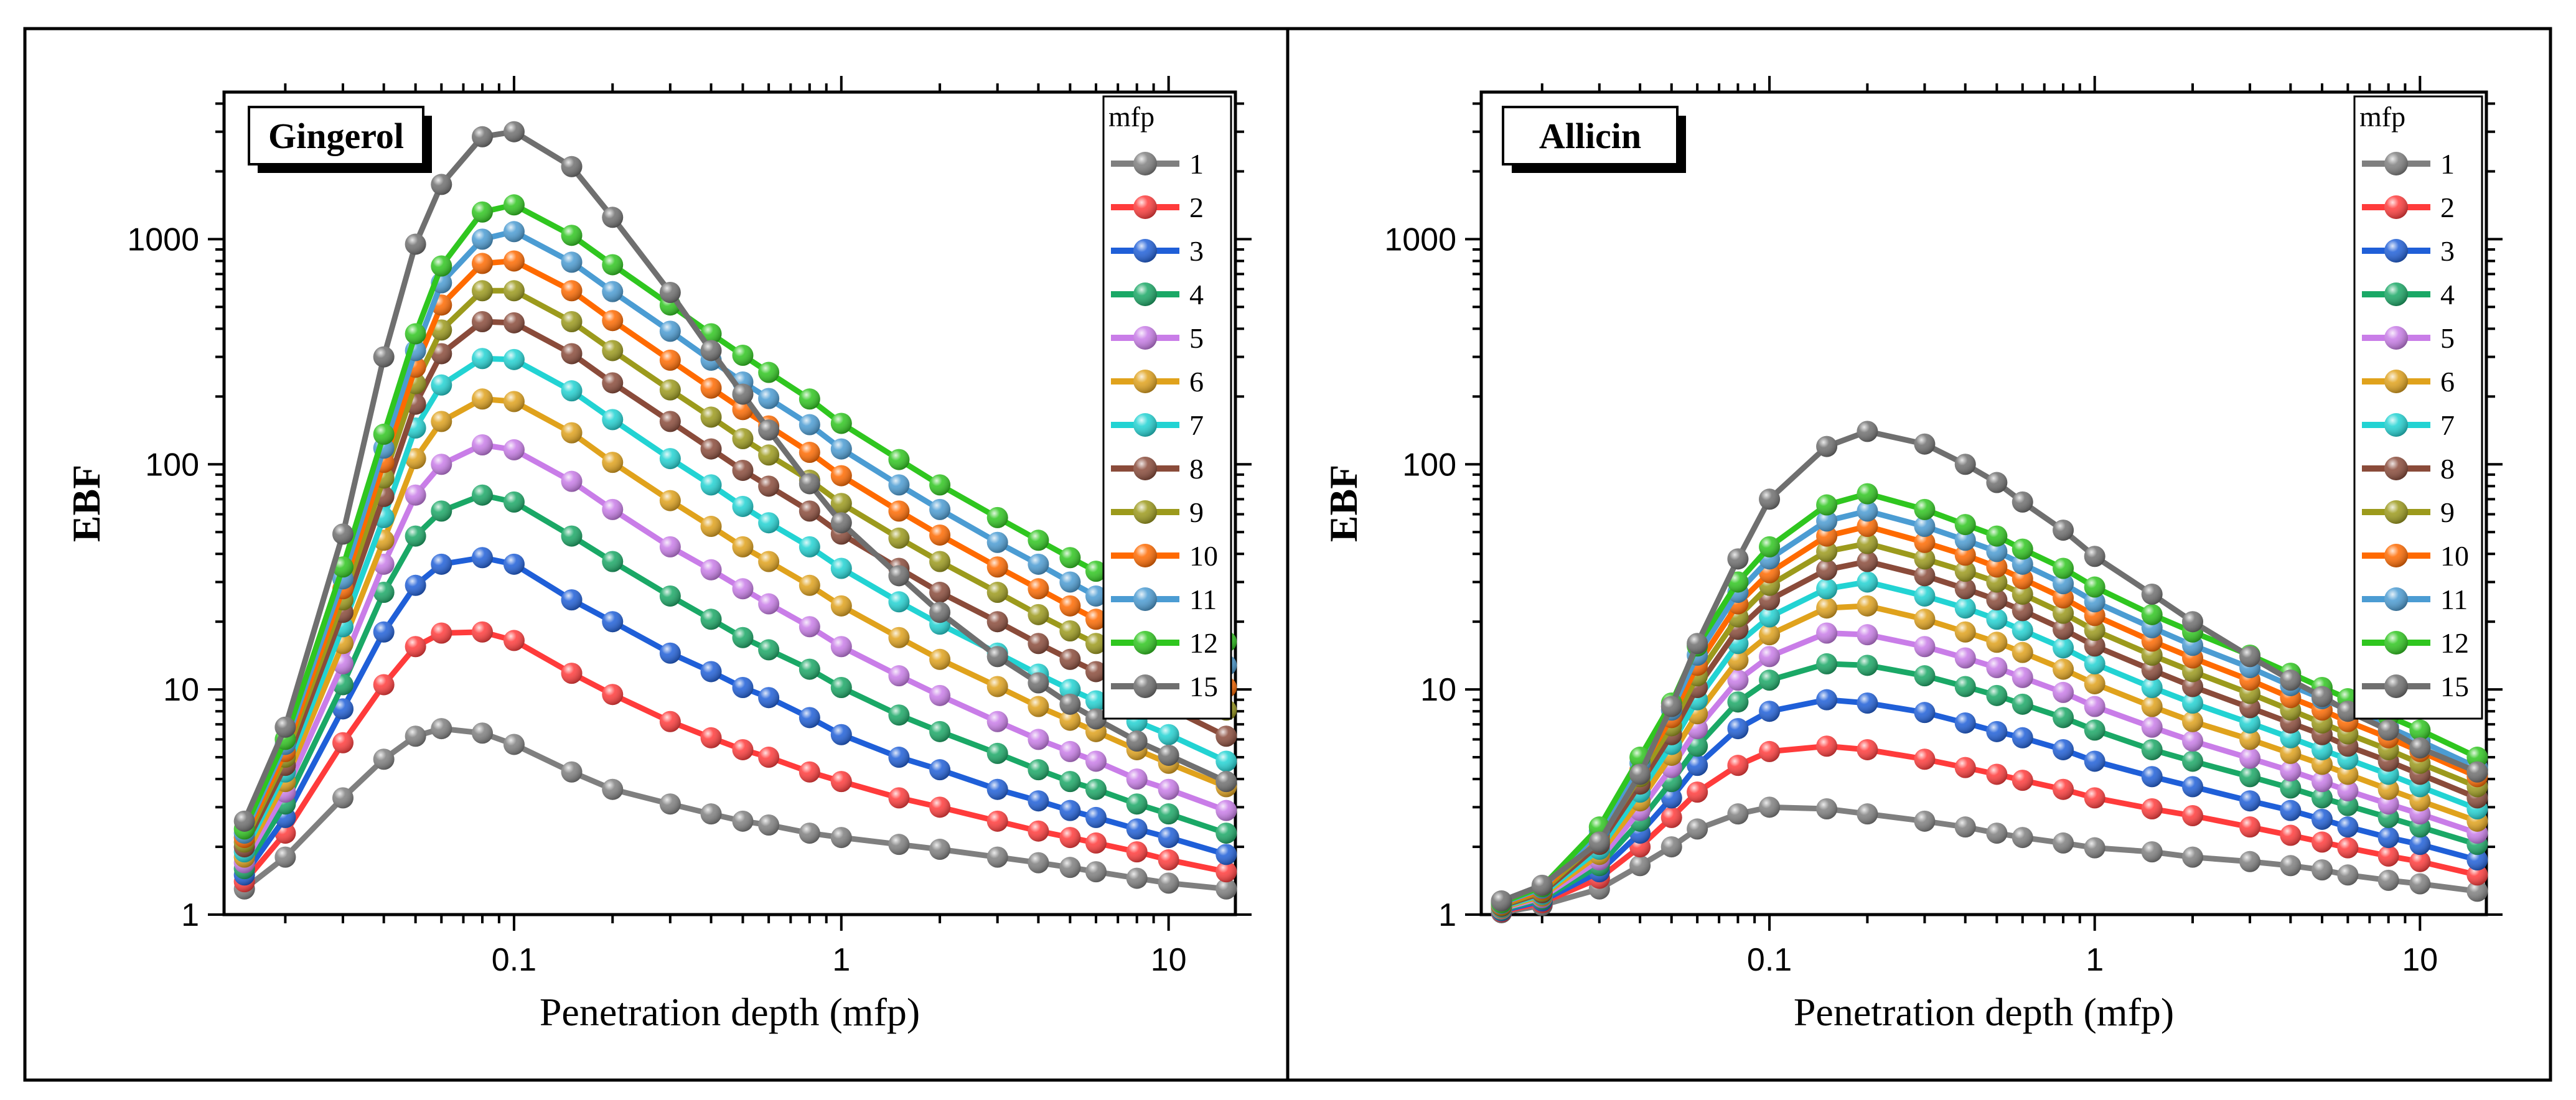 The width and height of the screenshot is (2576, 1100). I want to click on y-tick-label: 10, so click(1438, 690).